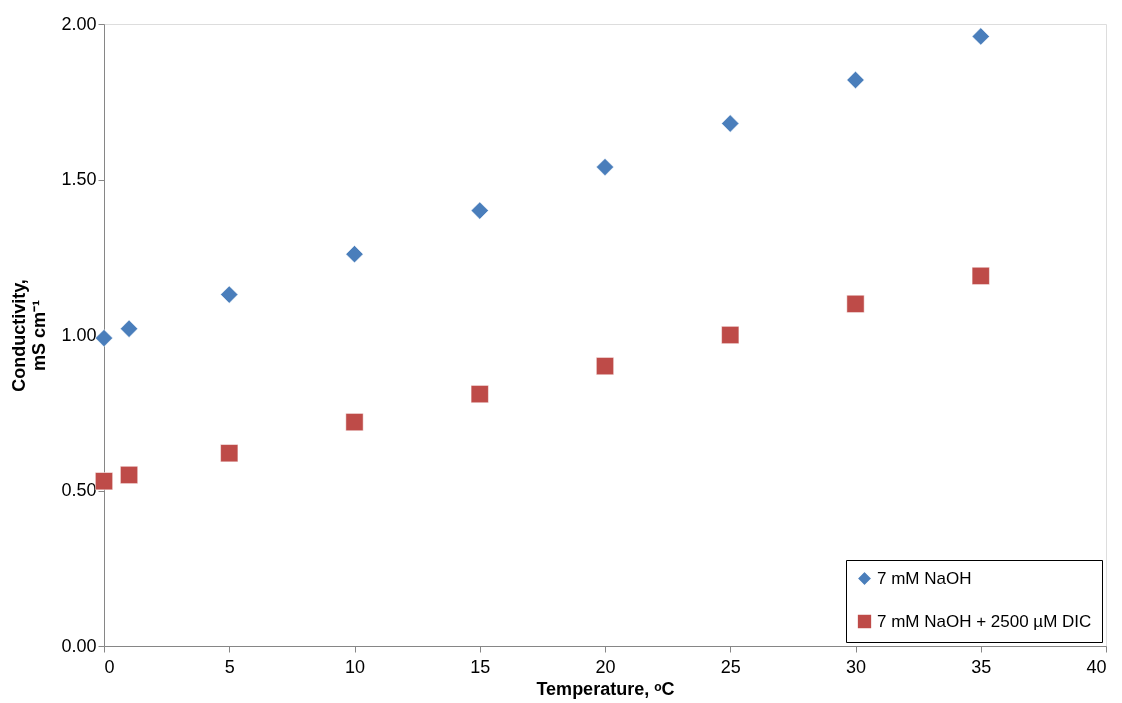  What do you see at coordinates (984, 621) in the screenshot?
I see `legend-label: 7 mM NaOH + 2500 µM DIC` at bounding box center [984, 621].